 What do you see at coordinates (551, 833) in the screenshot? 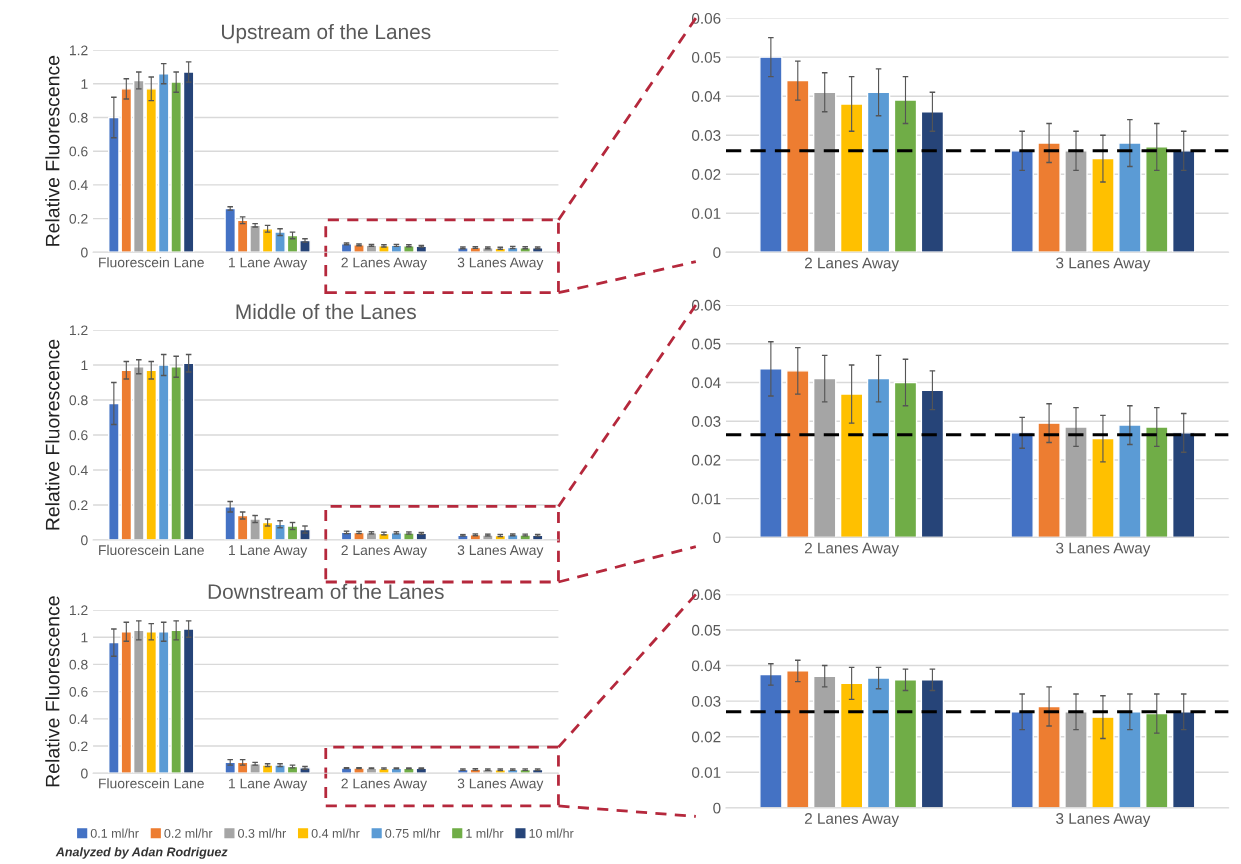
I see `legend-label: 10 ml/hr` at bounding box center [551, 833].